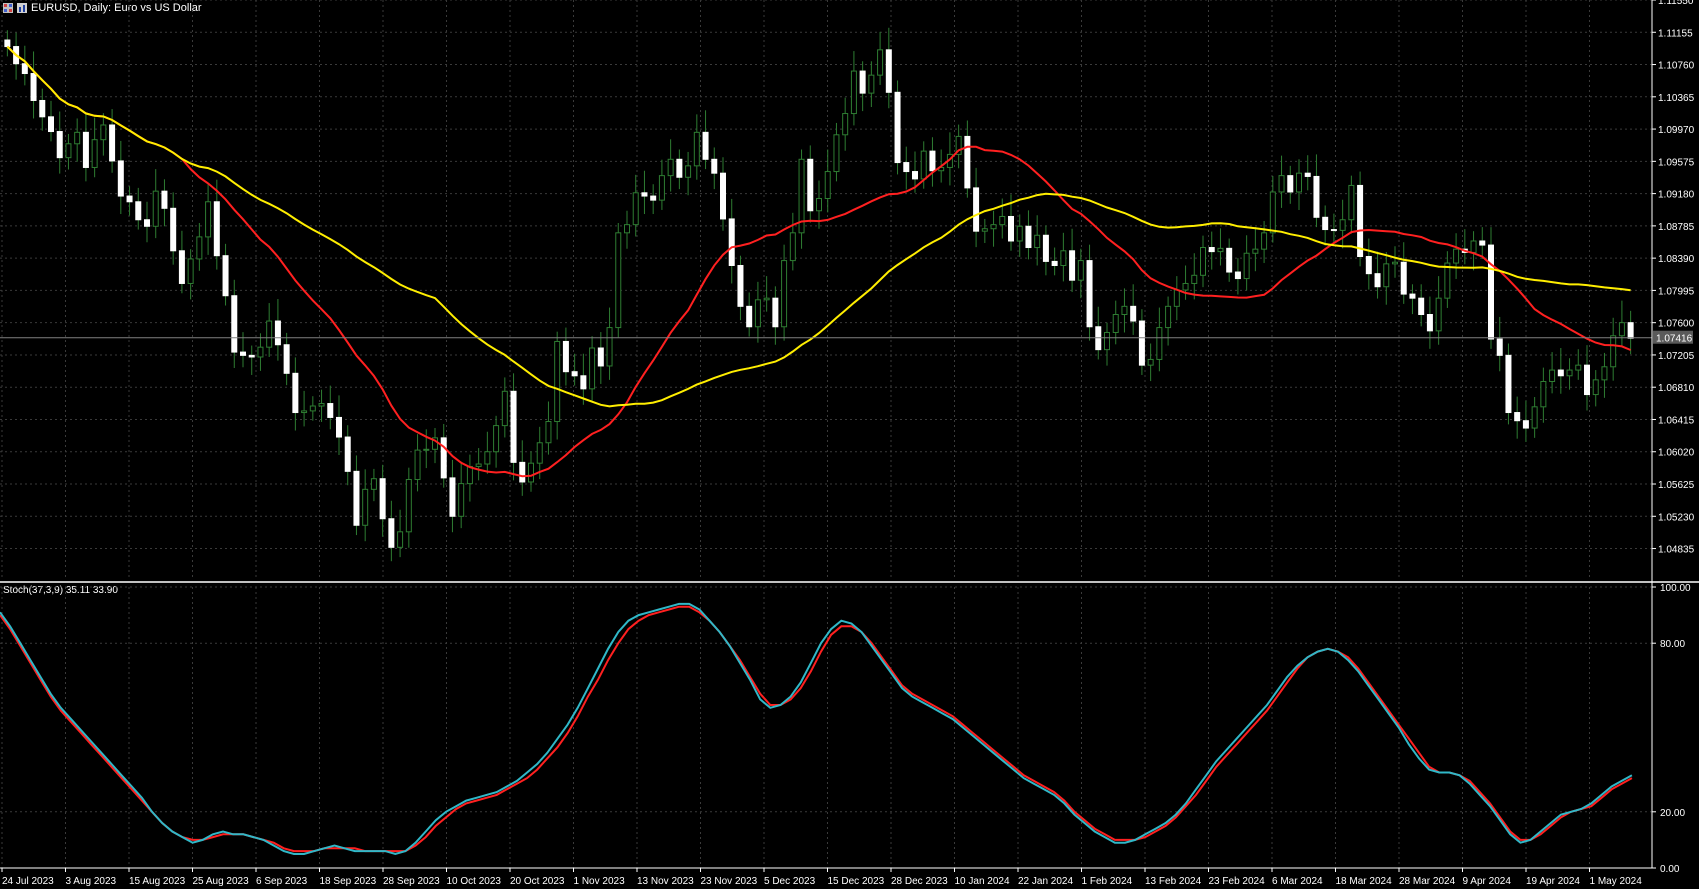 This screenshot has width=1699, height=889. Describe the element at coordinates (60, 590) in the screenshot. I see `stochastic-title: Stoch(37,3,9) 35.11 33.90` at that location.